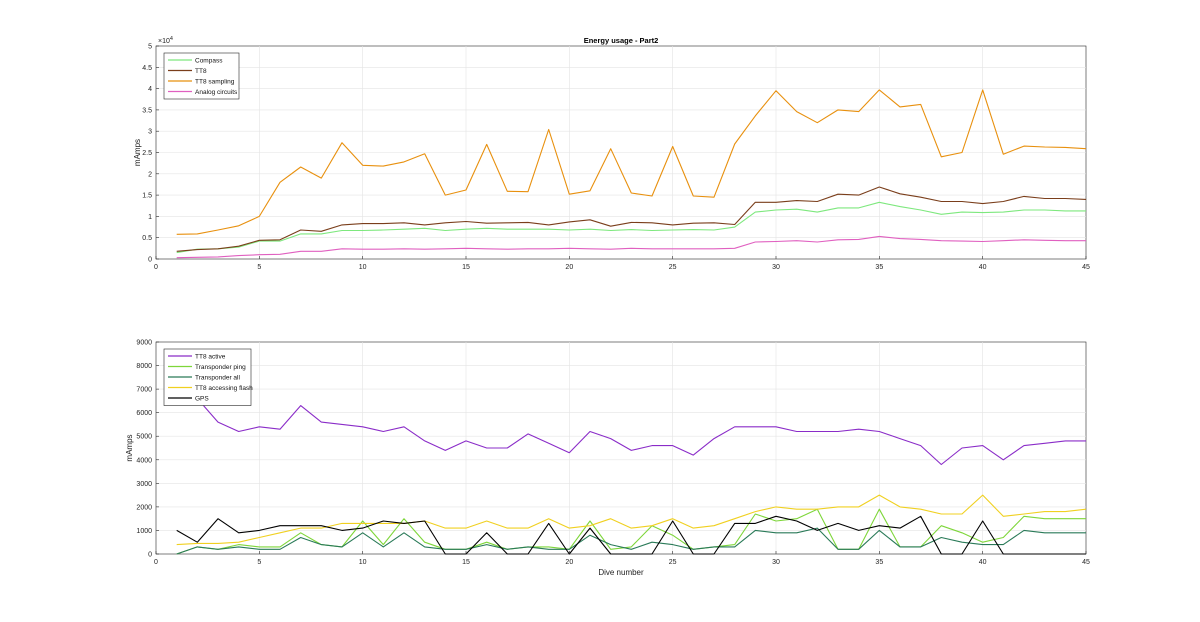 This screenshot has width=1200, height=622. What do you see at coordinates (147, 238) in the screenshot?
I see `y-tick-label: 0.5` at bounding box center [147, 238].